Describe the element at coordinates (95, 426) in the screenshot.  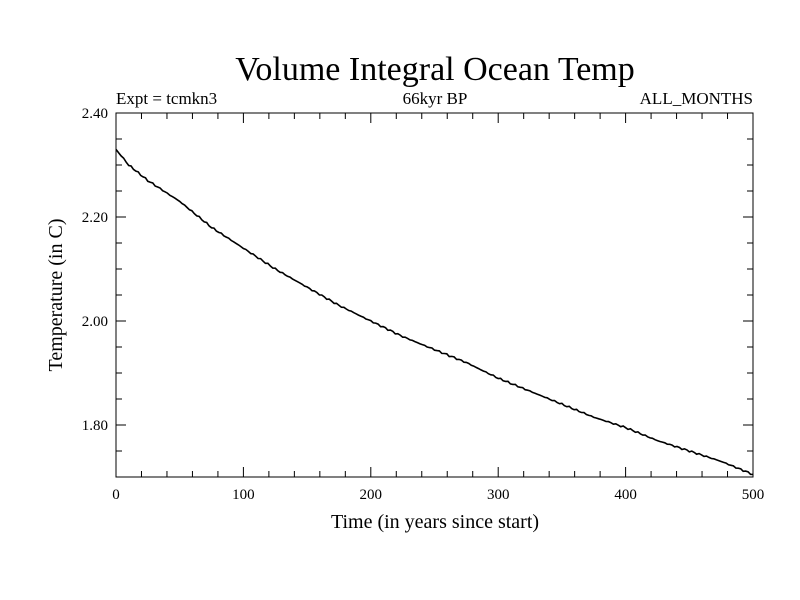
I see `y-tick-label: 1.80` at that location.